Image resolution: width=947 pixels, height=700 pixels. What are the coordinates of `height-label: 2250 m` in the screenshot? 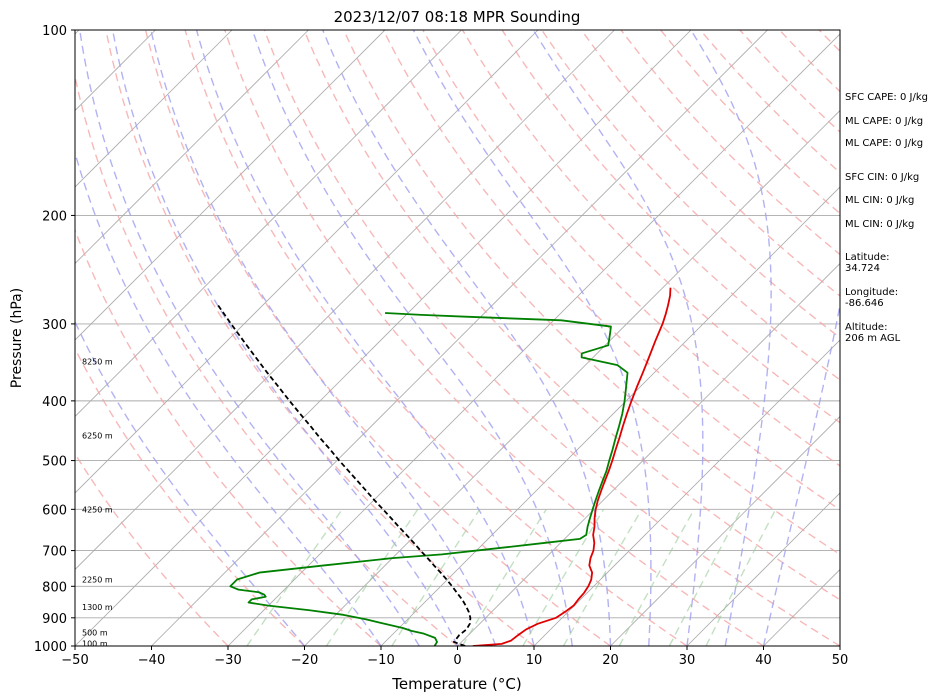 It's located at (97, 580).